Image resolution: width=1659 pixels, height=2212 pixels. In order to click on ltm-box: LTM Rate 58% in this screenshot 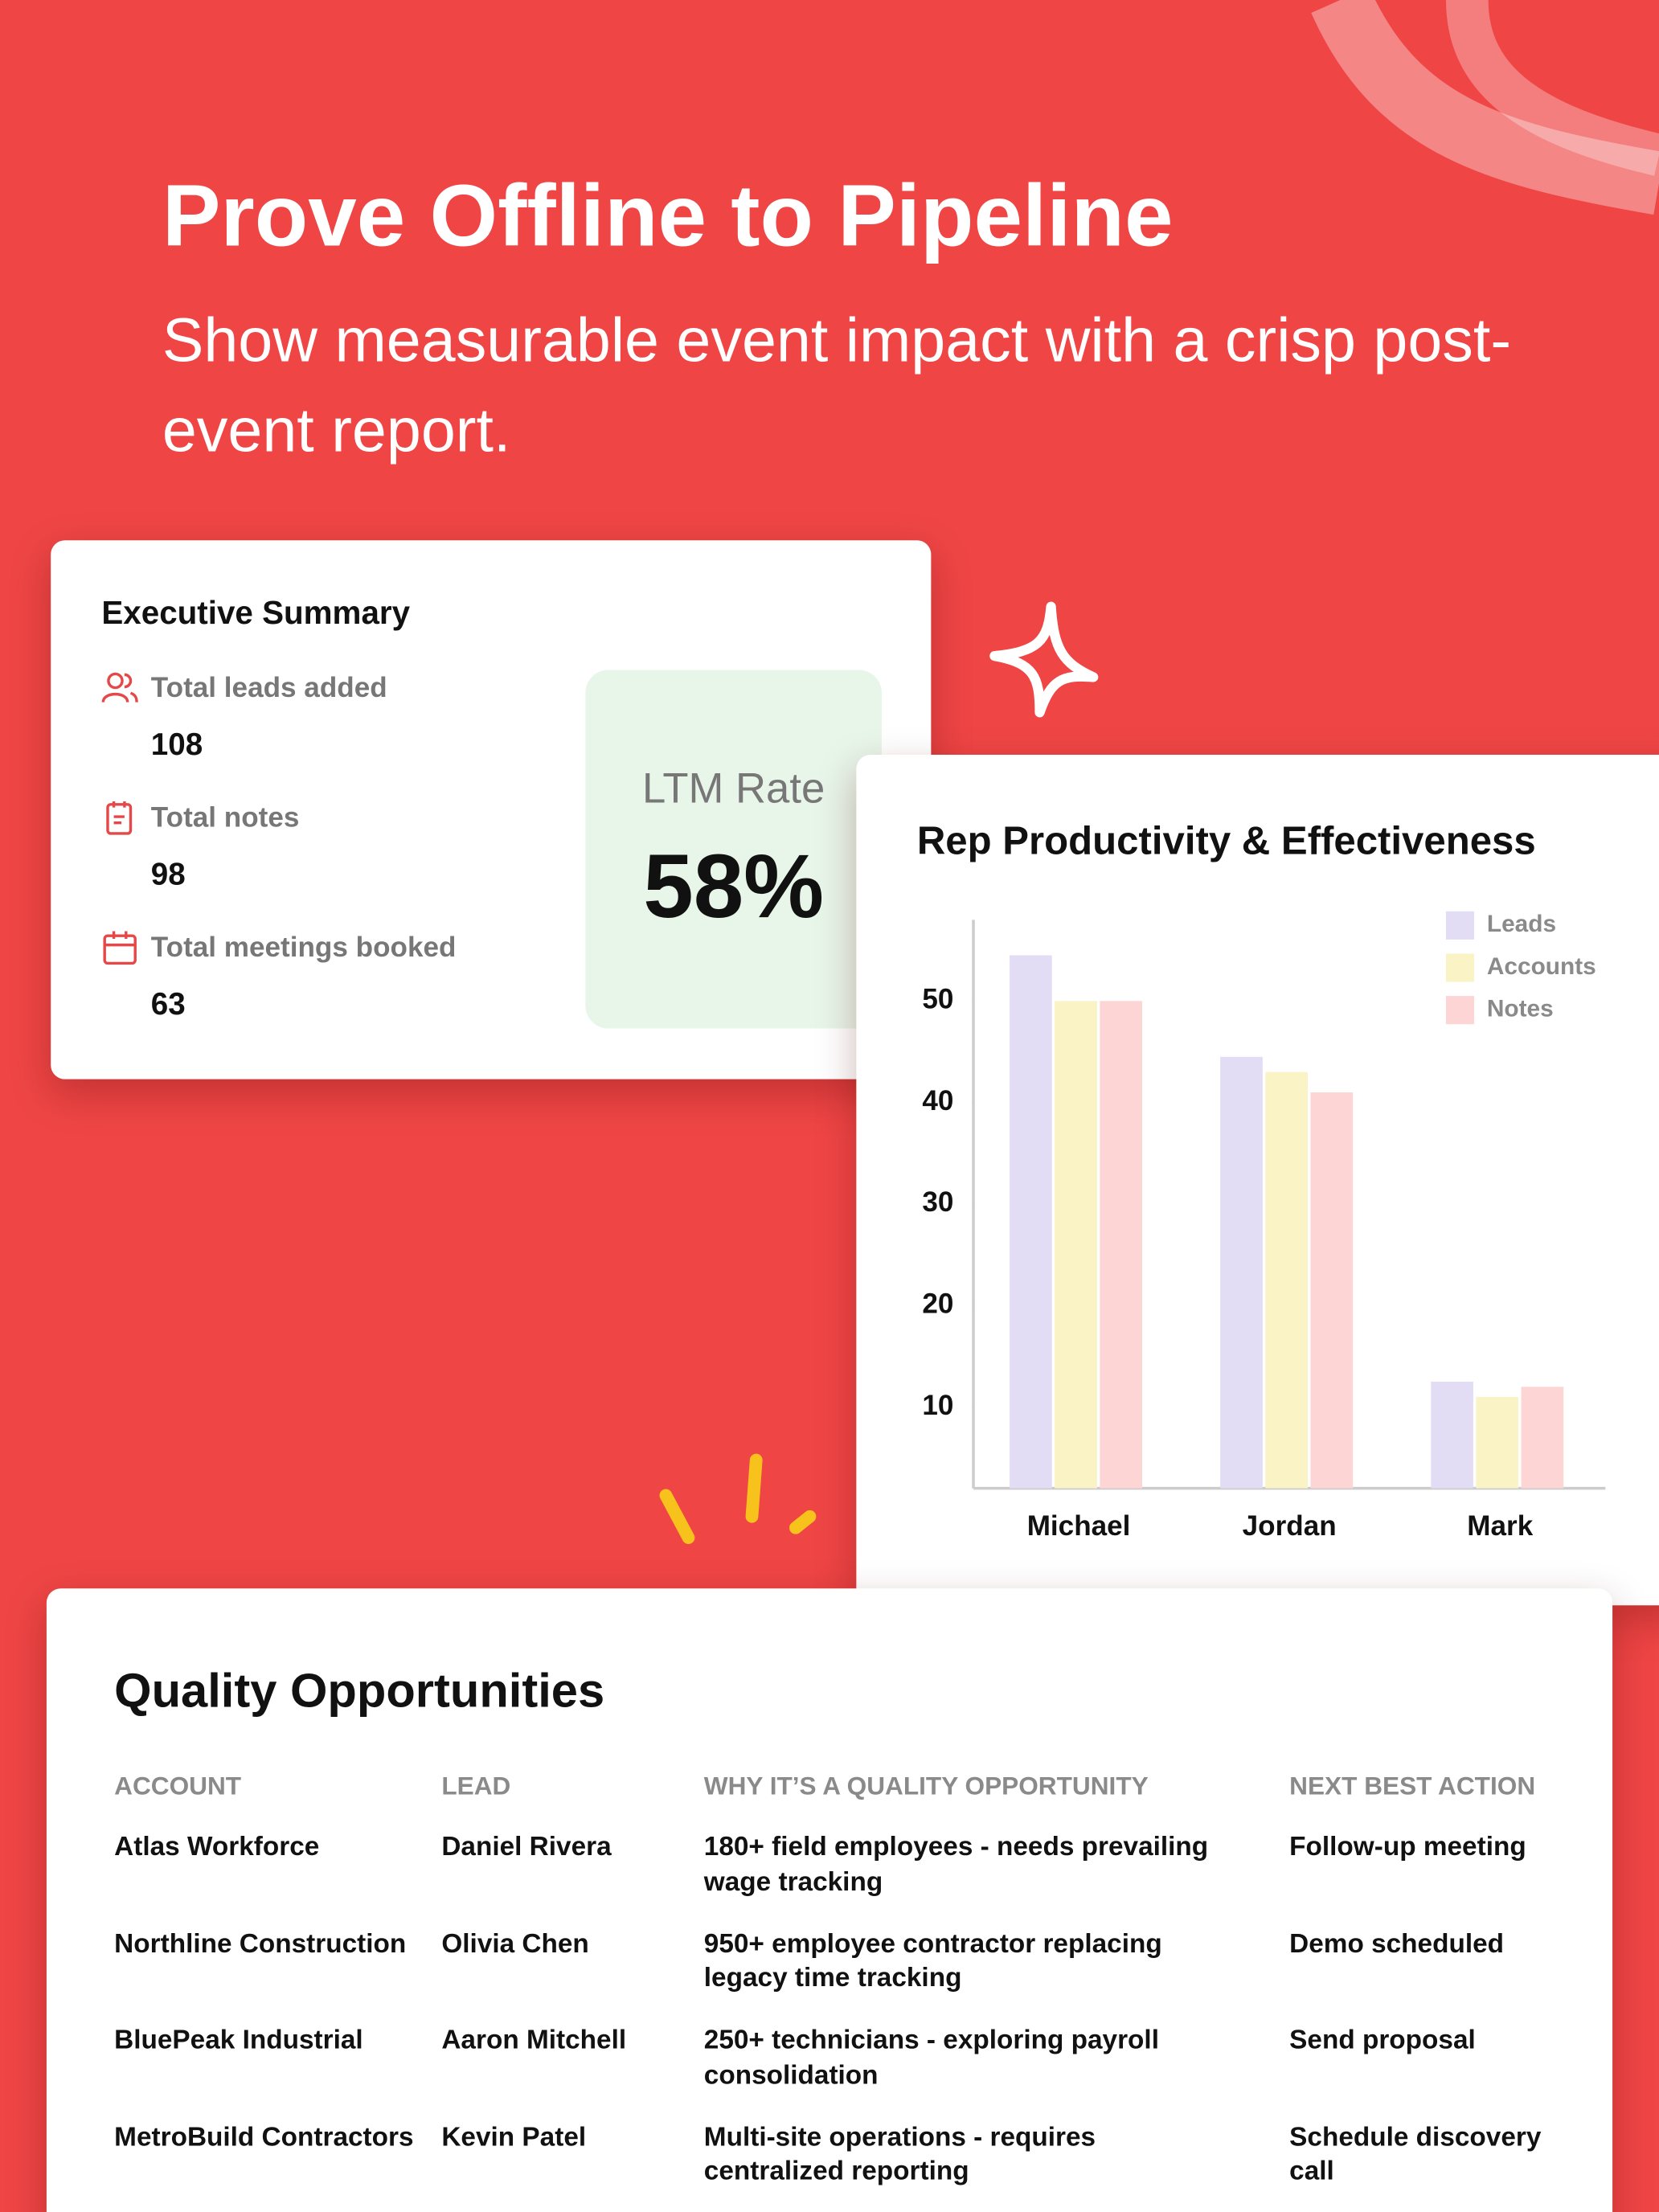, I will do `click(733, 849)`.